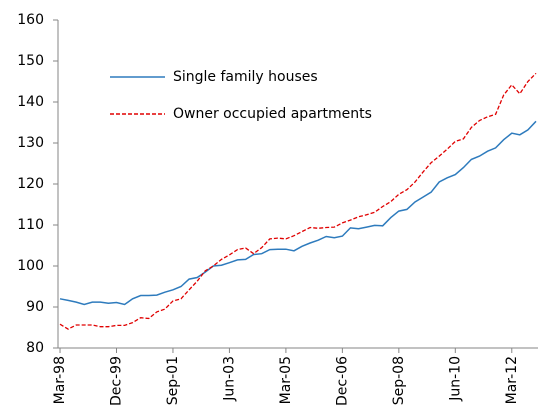 The width and height of the screenshot is (538, 417). I want to click on x-tick-label: Mar-05, so click(286, 380).